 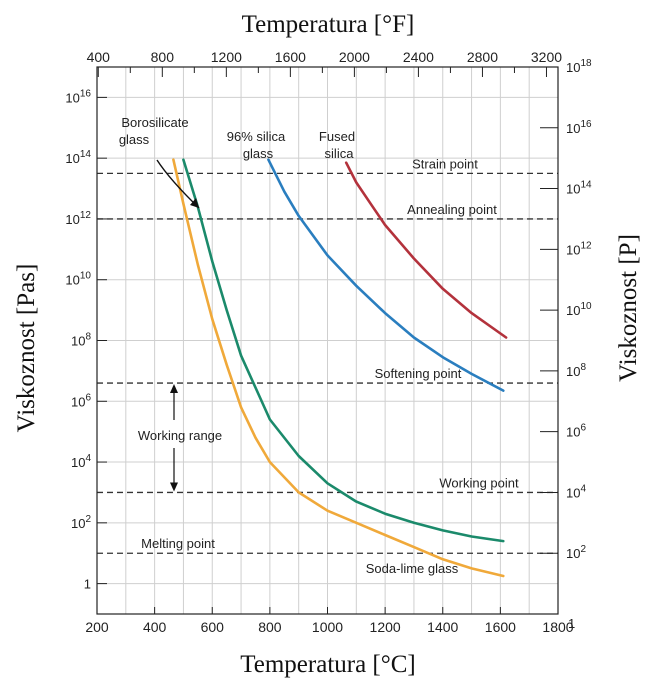 What do you see at coordinates (418, 57) in the screenshot?
I see `top-tick-label: 2400` at bounding box center [418, 57].